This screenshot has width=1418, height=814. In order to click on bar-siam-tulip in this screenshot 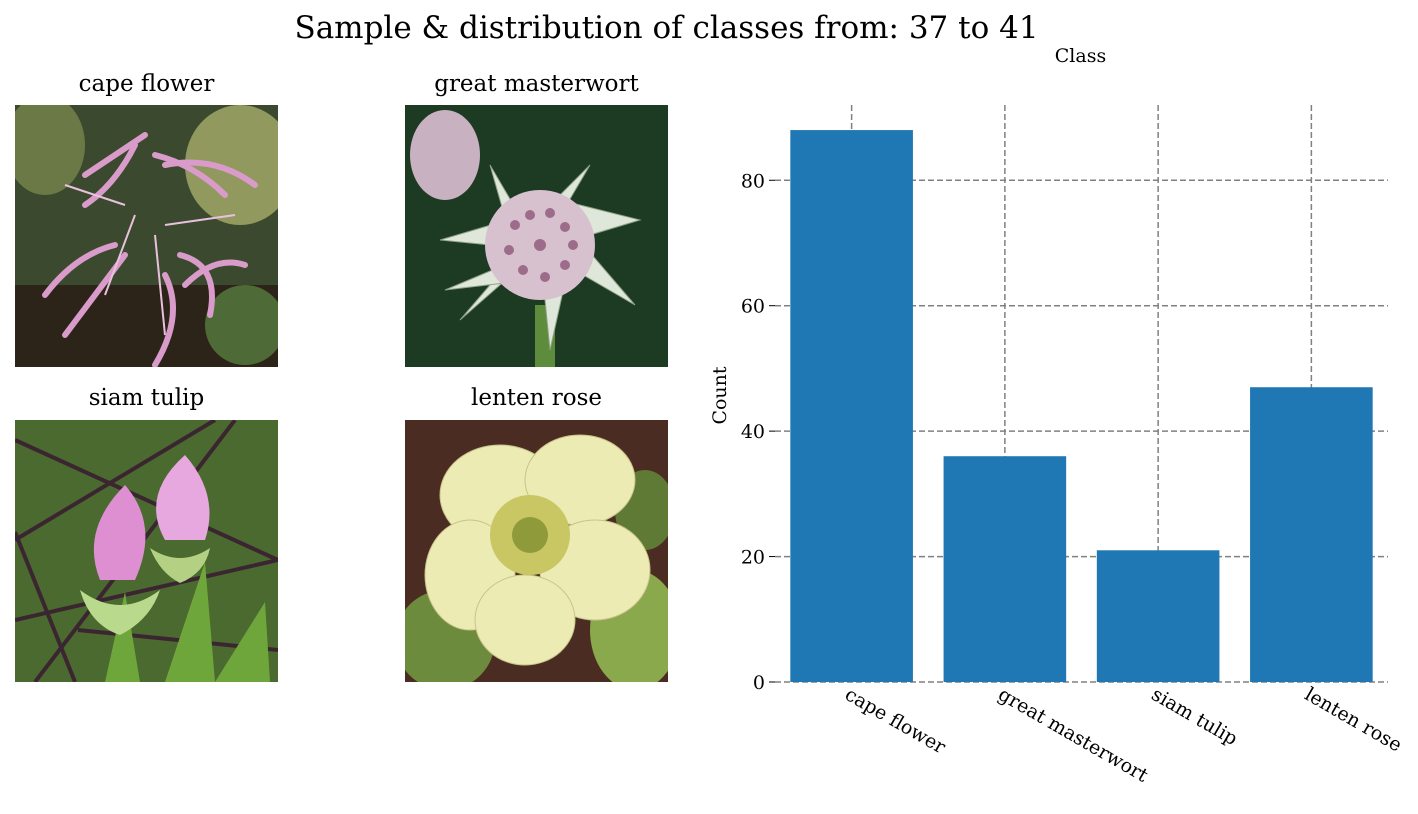, I will do `click(1158, 616)`.